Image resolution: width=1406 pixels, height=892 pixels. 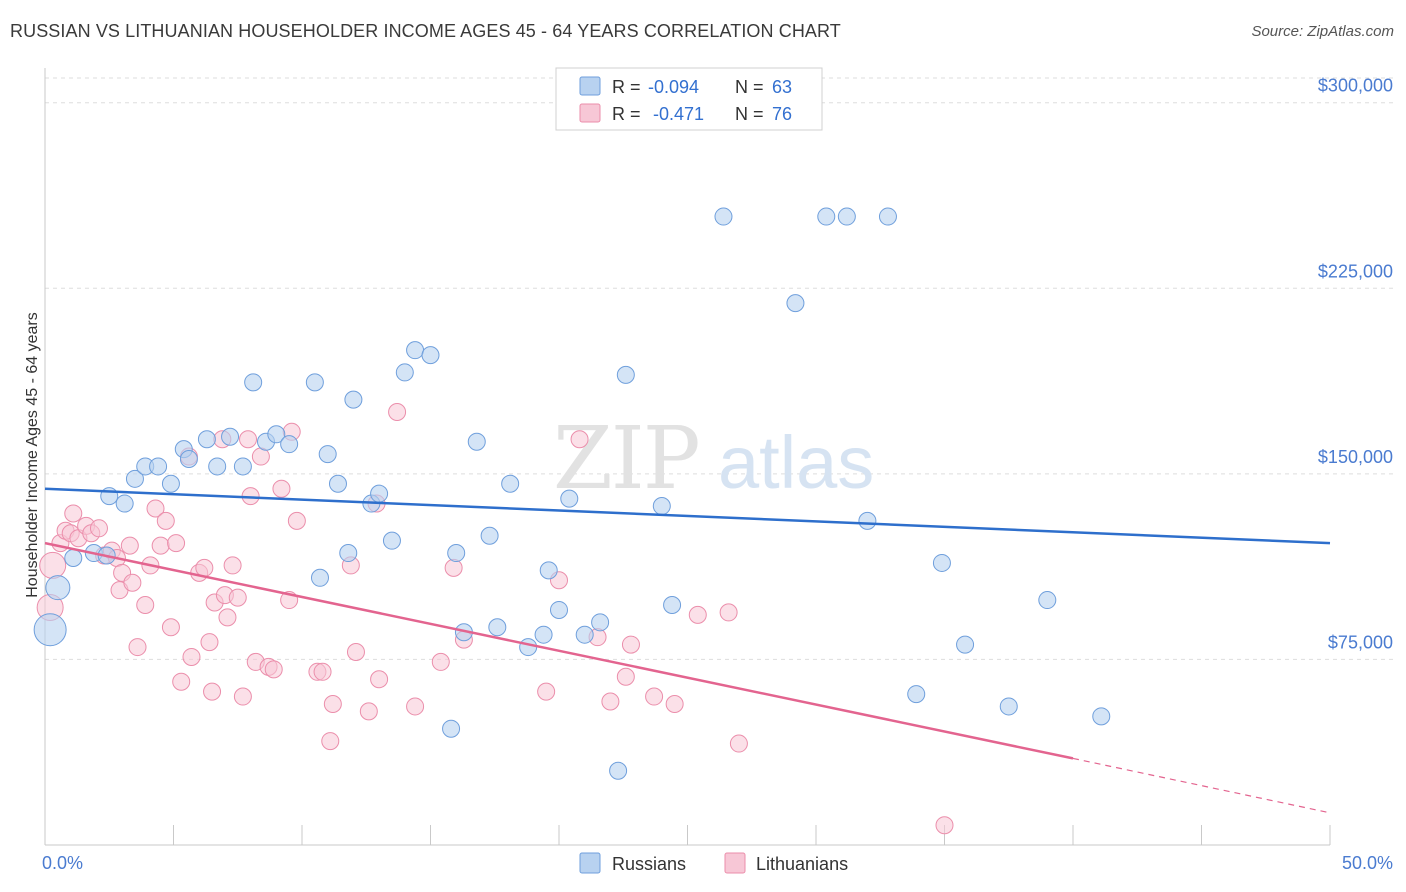 I want to click on legend-r-value: -0.471, so click(x=678, y=114).